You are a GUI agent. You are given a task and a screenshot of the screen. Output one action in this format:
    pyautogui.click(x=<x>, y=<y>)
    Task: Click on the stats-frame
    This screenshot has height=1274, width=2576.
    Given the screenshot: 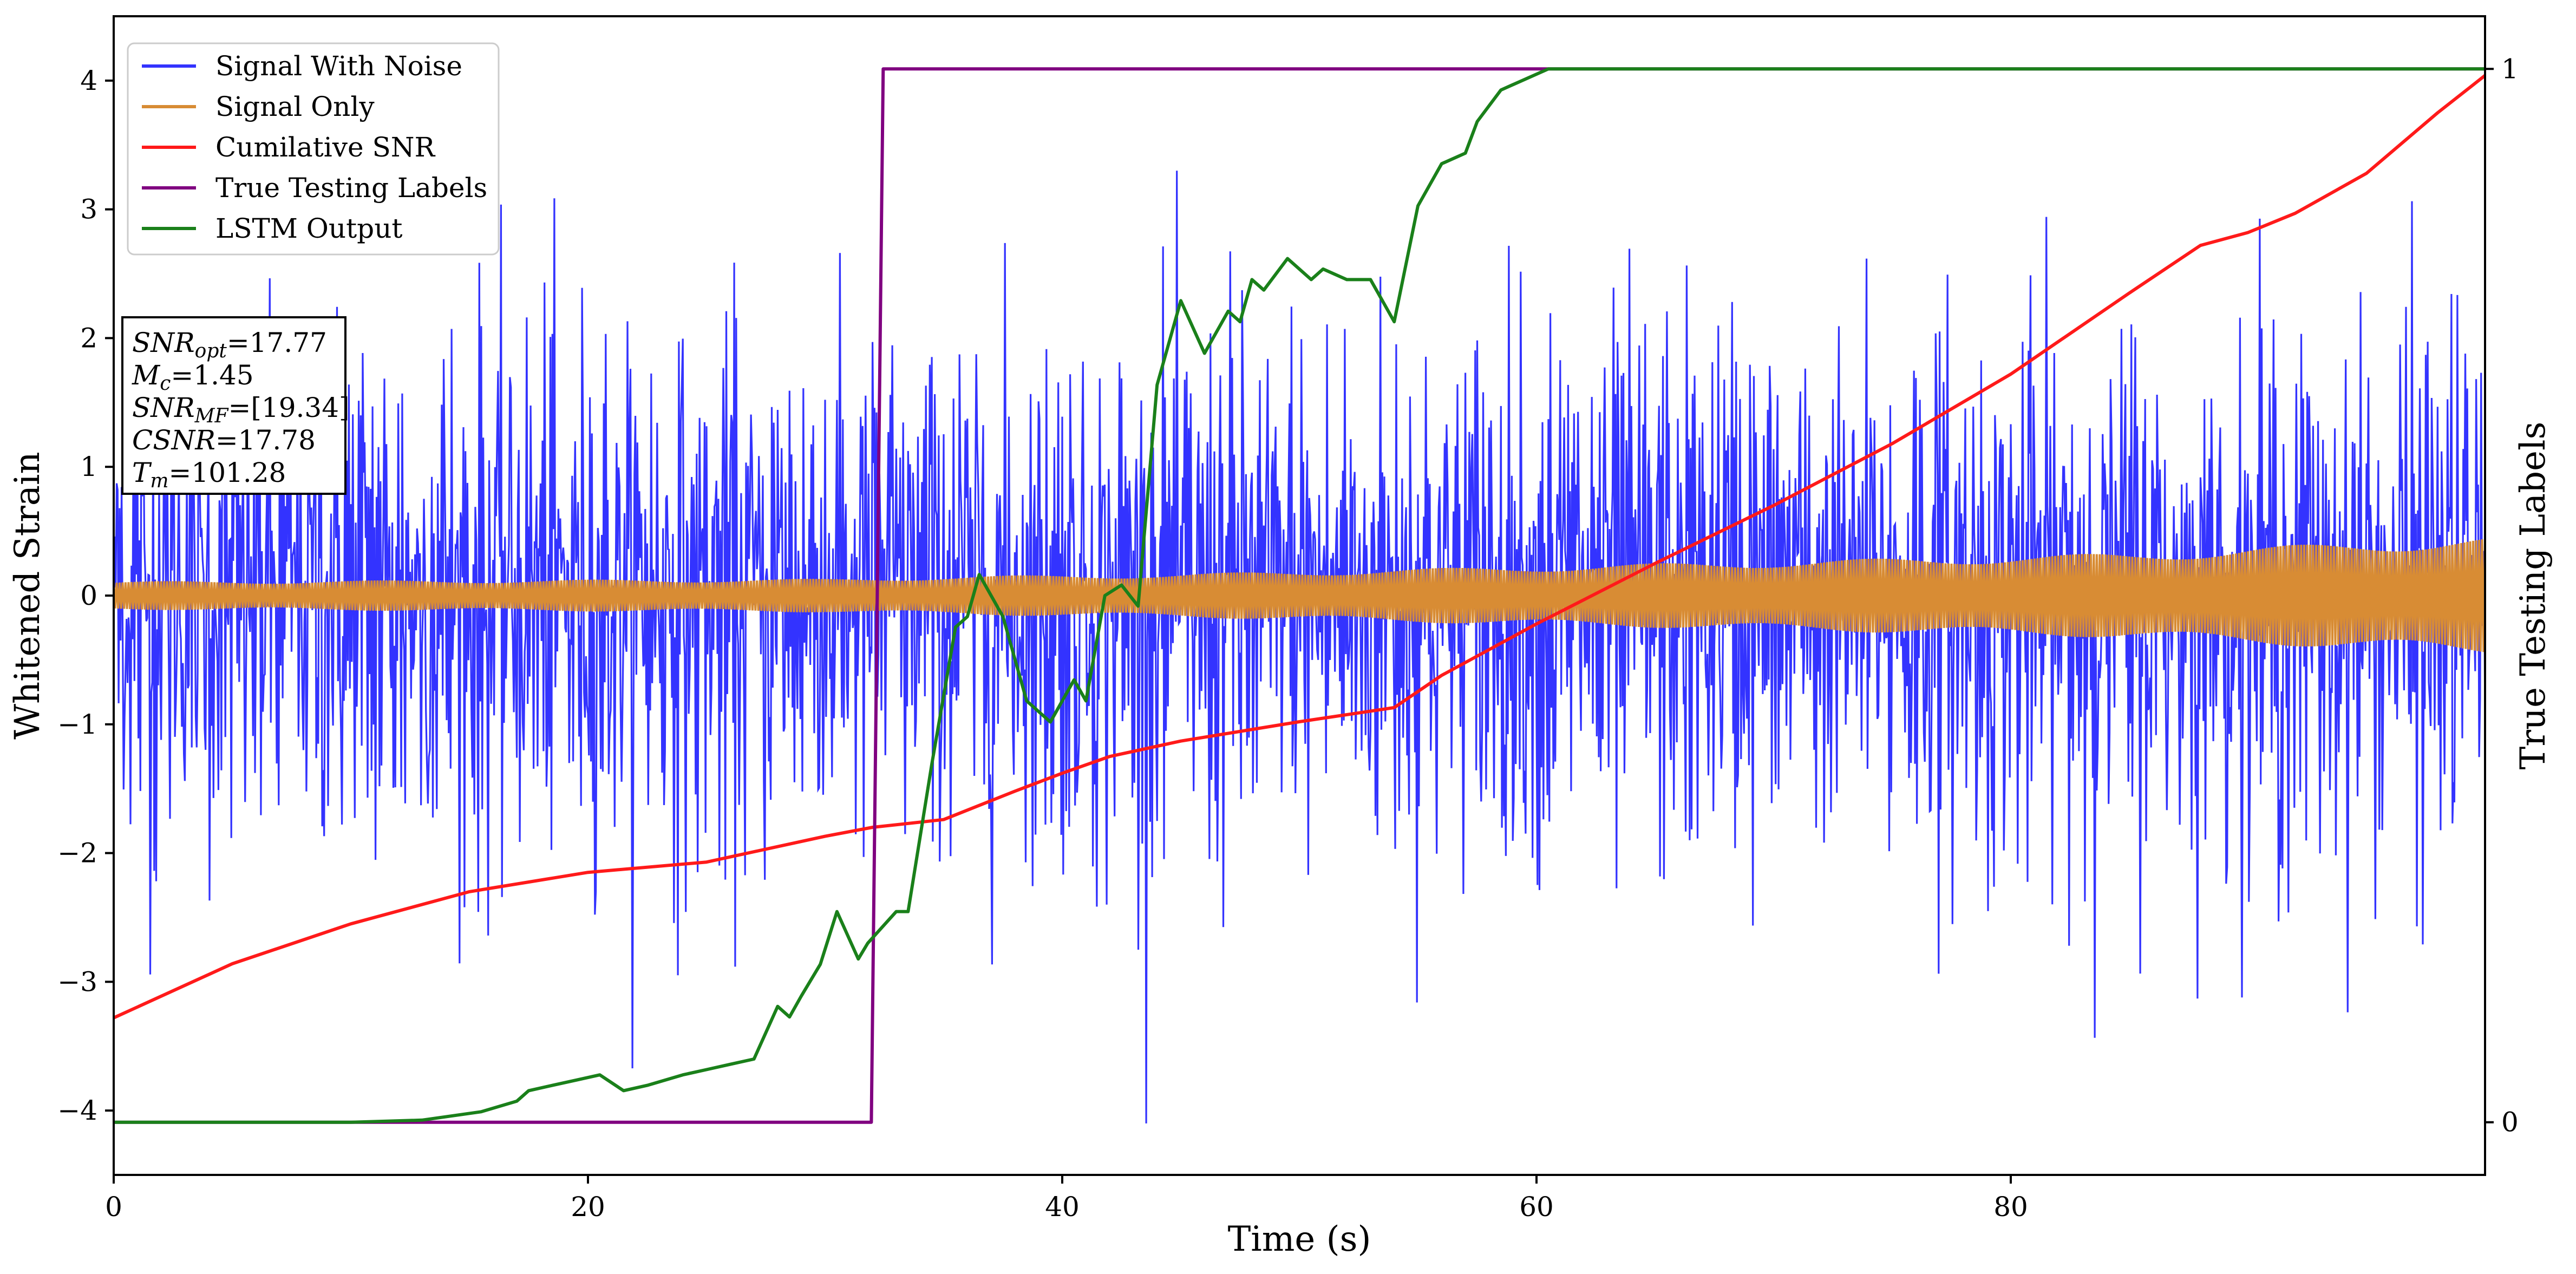 What is the action you would take?
    pyautogui.click(x=233, y=405)
    